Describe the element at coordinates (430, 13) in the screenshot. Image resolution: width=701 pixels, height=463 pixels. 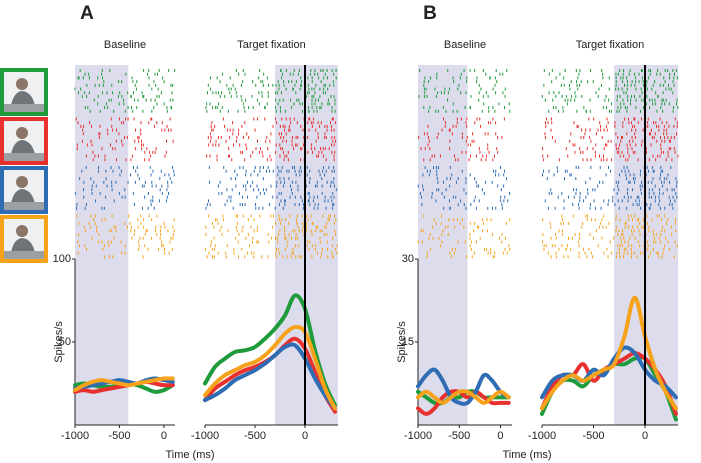
I see `panel-label: B` at that location.